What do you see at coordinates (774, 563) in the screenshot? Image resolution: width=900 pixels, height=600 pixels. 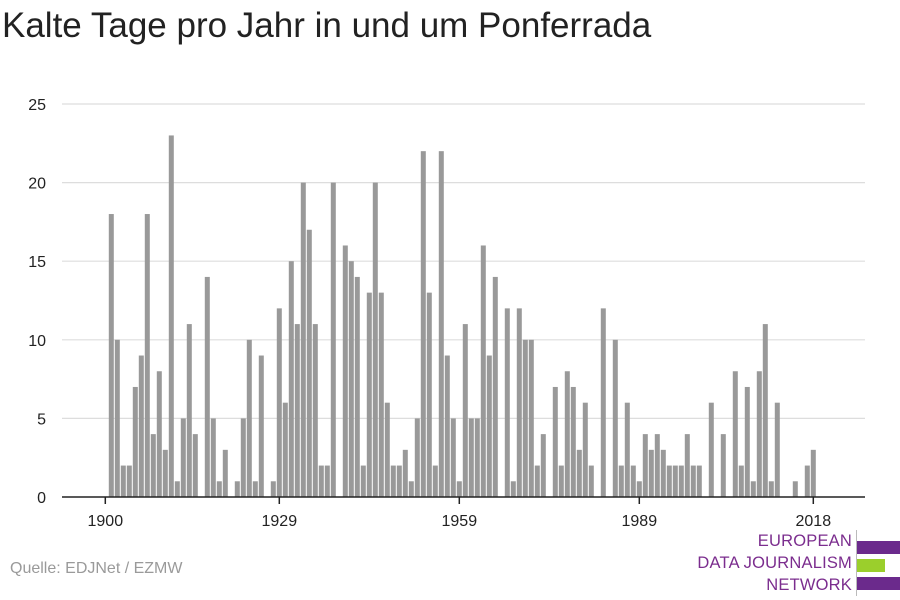 I see `logo-line-2: DATA JOURNALISM` at bounding box center [774, 563].